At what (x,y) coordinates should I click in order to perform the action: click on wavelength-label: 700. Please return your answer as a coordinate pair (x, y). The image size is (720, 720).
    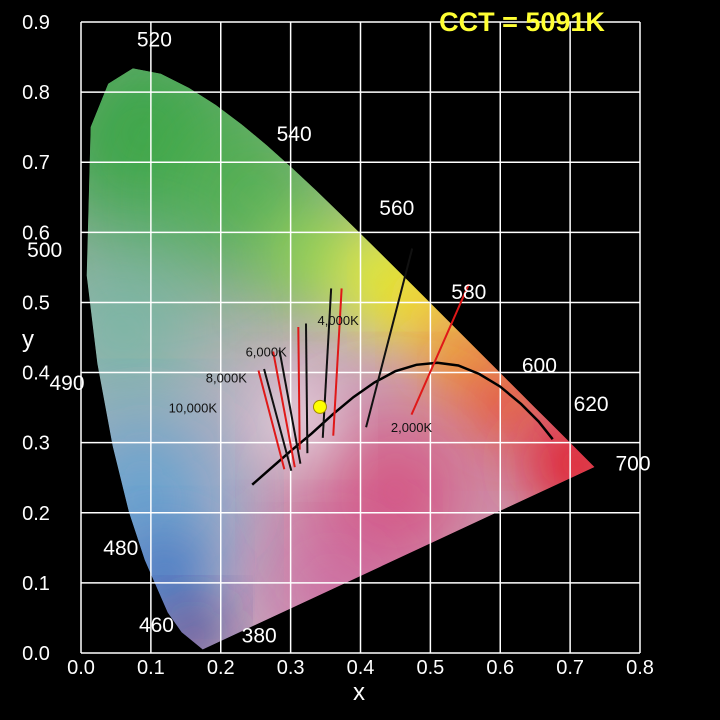
    Looking at the image, I should click on (632, 464).